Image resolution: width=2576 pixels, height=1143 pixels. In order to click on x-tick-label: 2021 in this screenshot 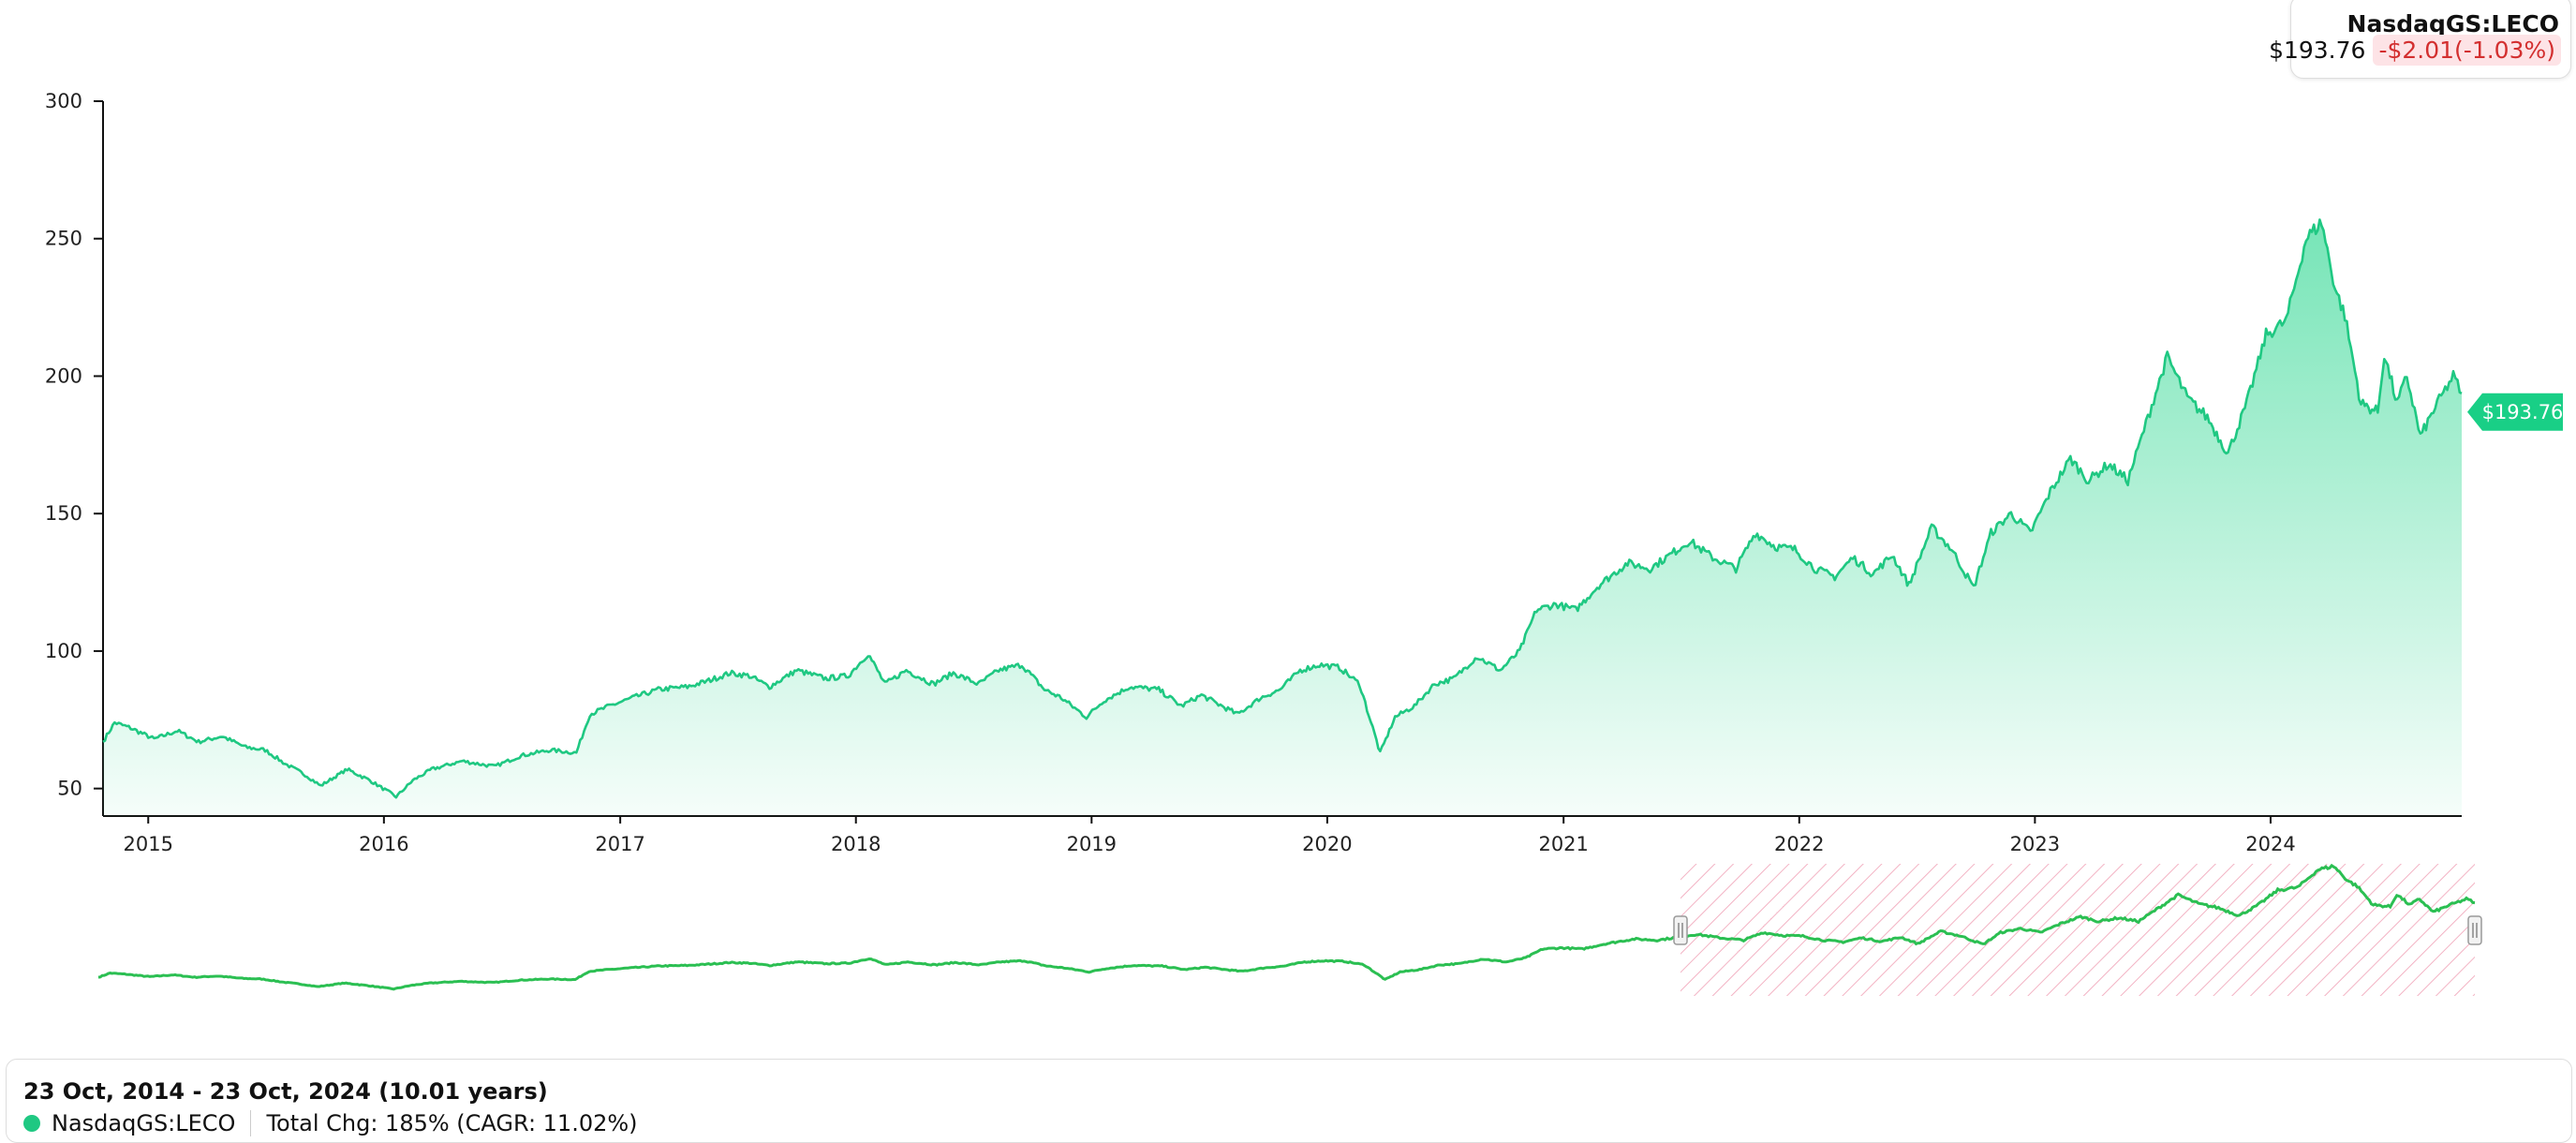, I will do `click(1563, 844)`.